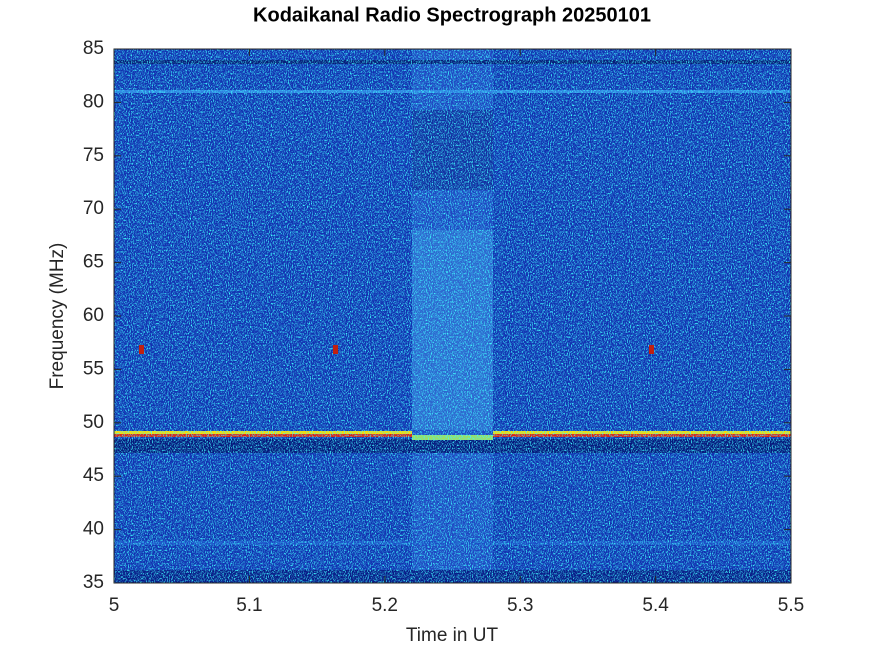  I want to click on chart-title: Kodaikanal Radio Spectrograph 20250101, so click(452, 15).